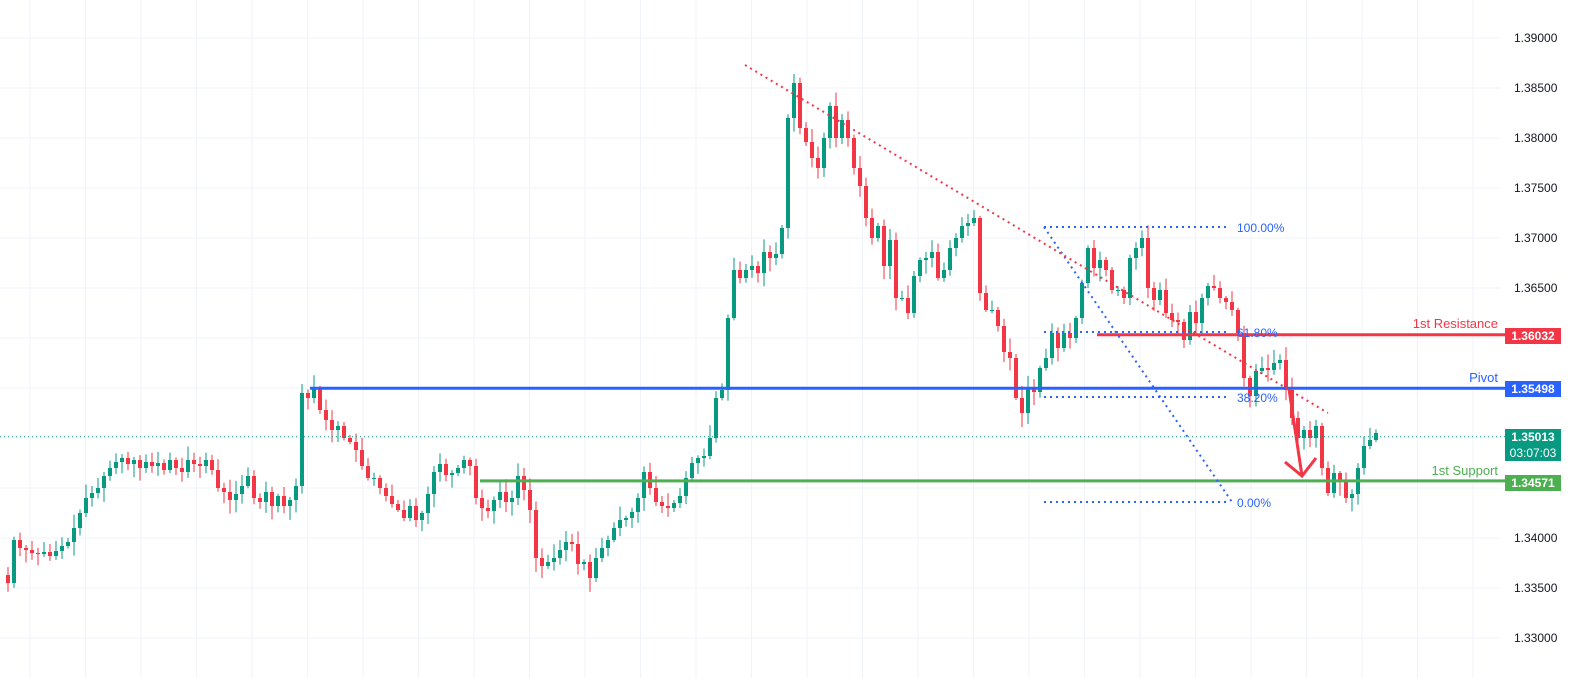  What do you see at coordinates (1533, 453) in the screenshot?
I see `bar-countdown: 03:07:03` at bounding box center [1533, 453].